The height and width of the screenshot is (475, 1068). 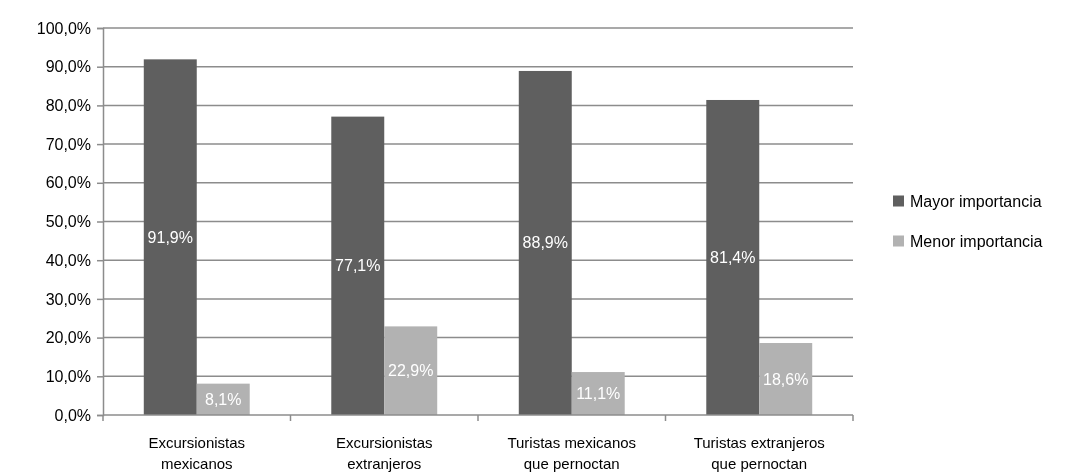 What do you see at coordinates (197, 453) in the screenshot?
I see `x-tick-label: Excursionistas mexicanos` at bounding box center [197, 453].